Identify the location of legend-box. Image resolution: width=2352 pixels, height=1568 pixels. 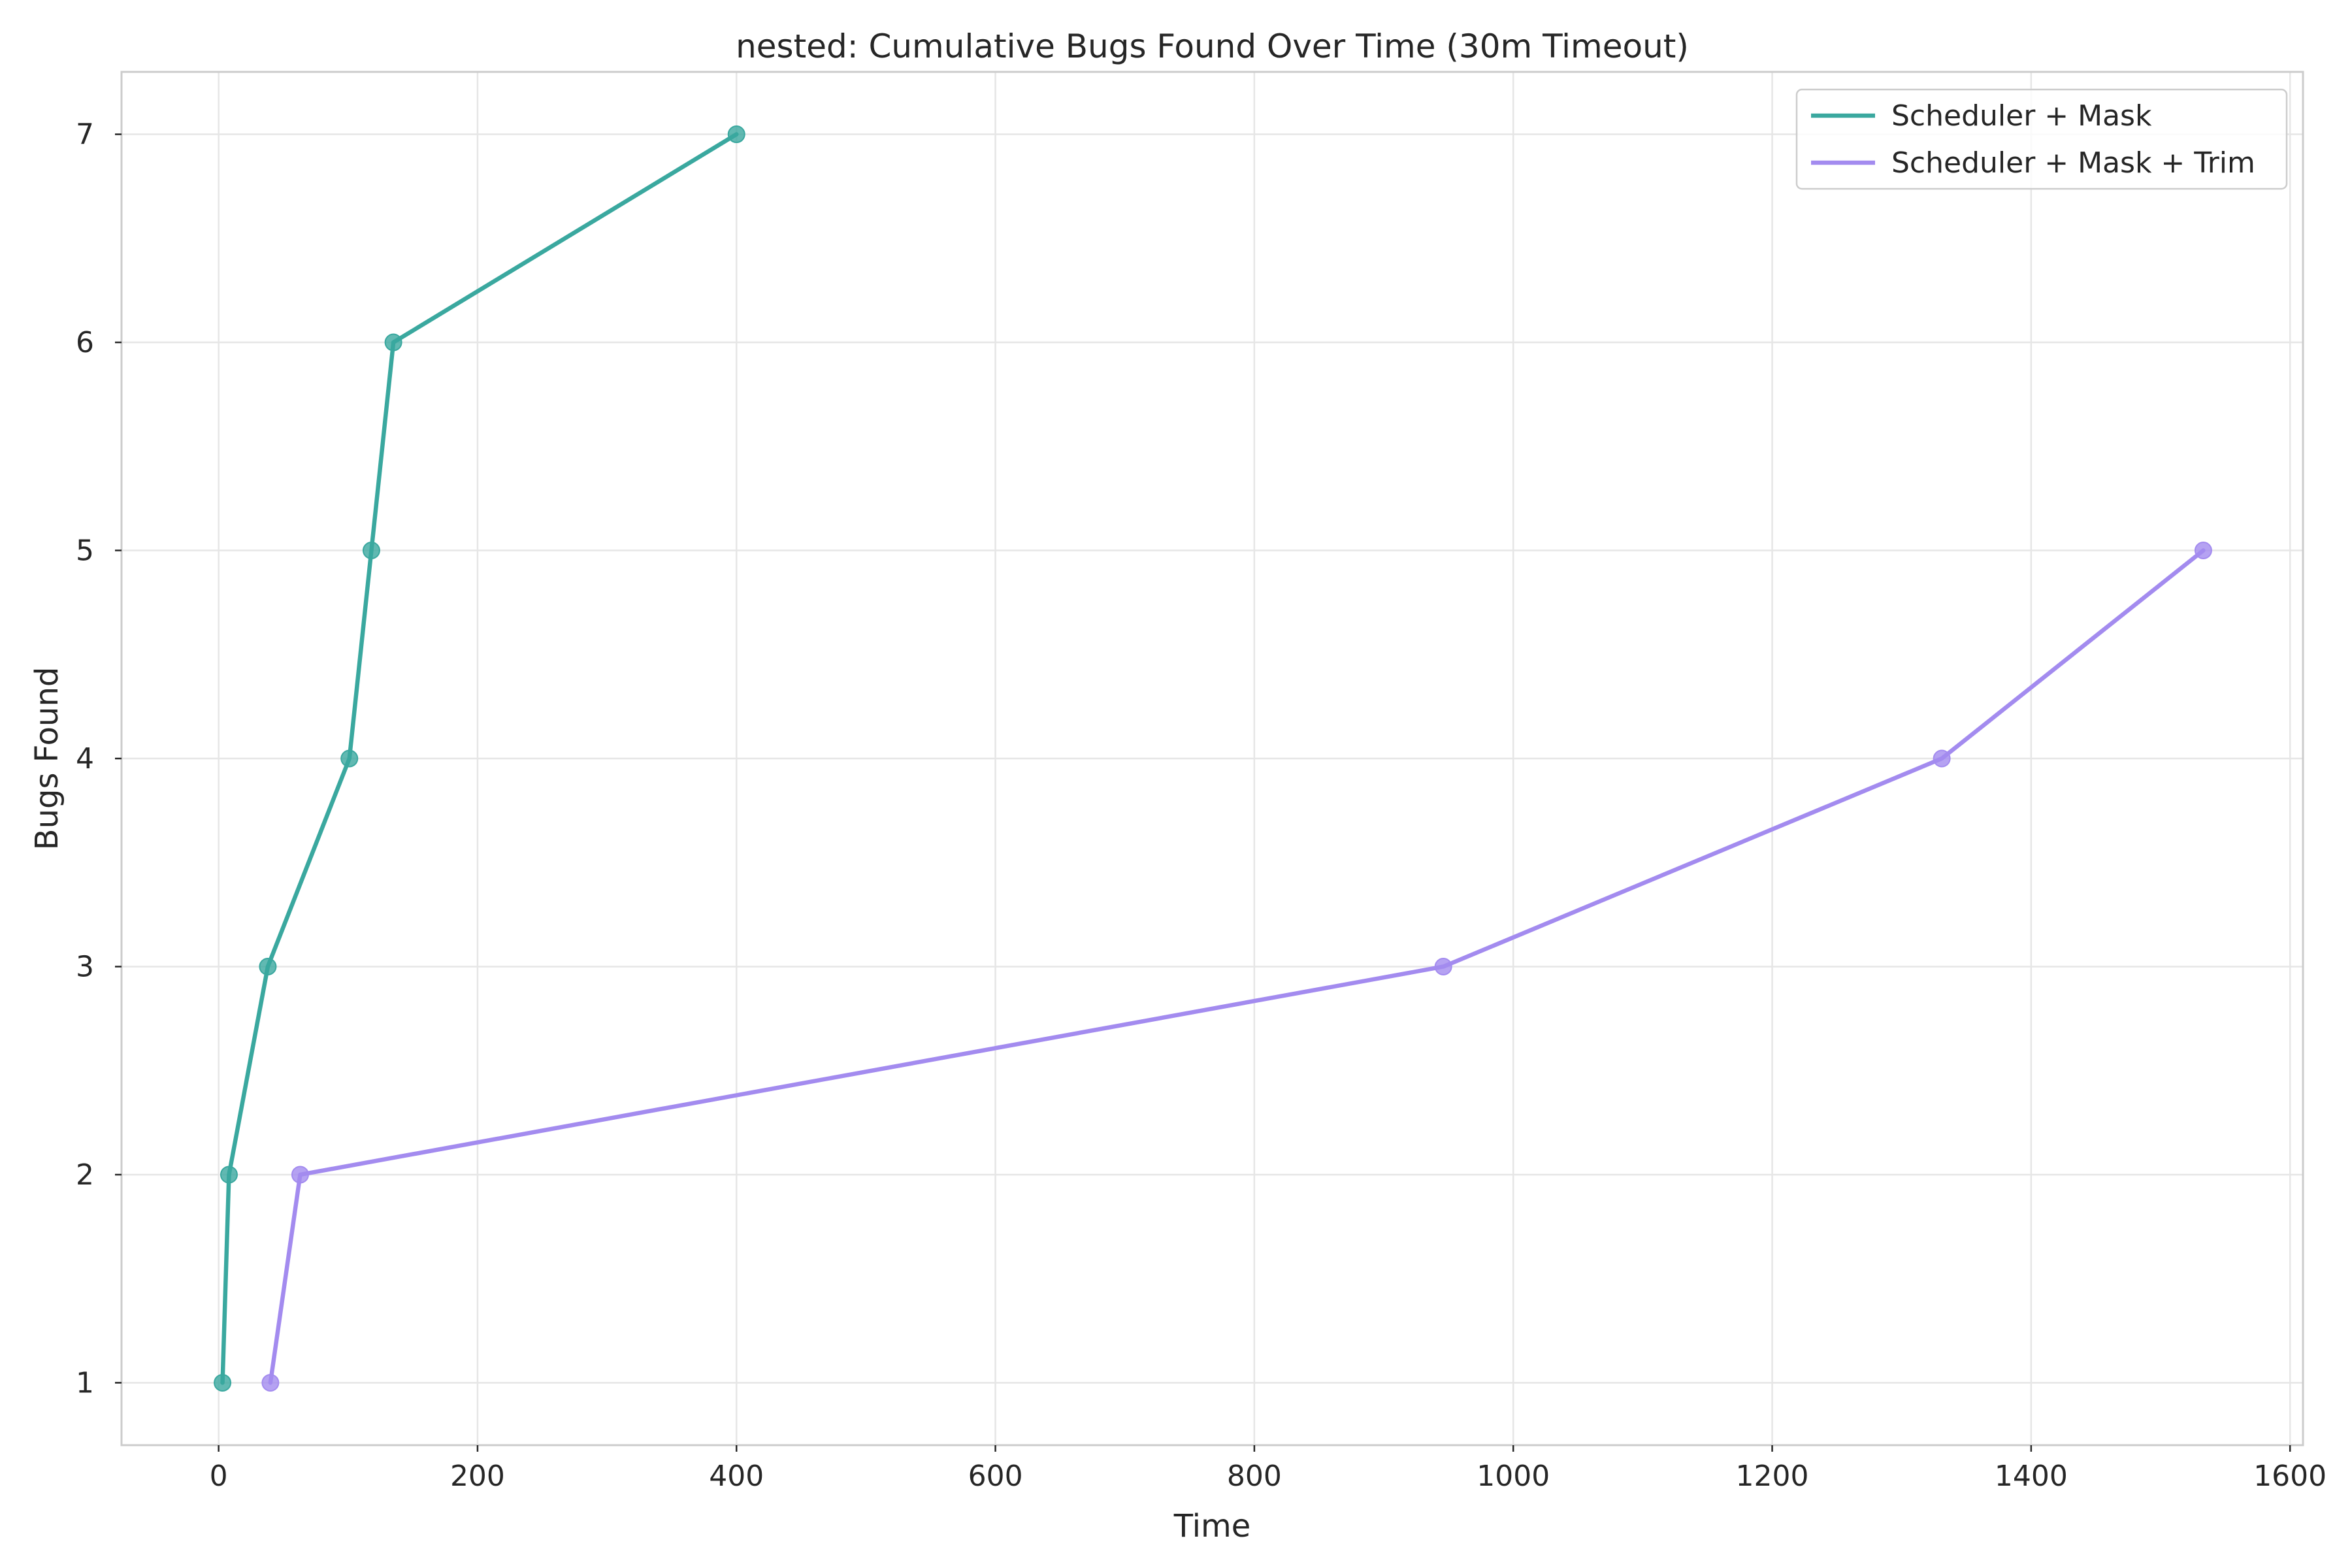
(2041, 139).